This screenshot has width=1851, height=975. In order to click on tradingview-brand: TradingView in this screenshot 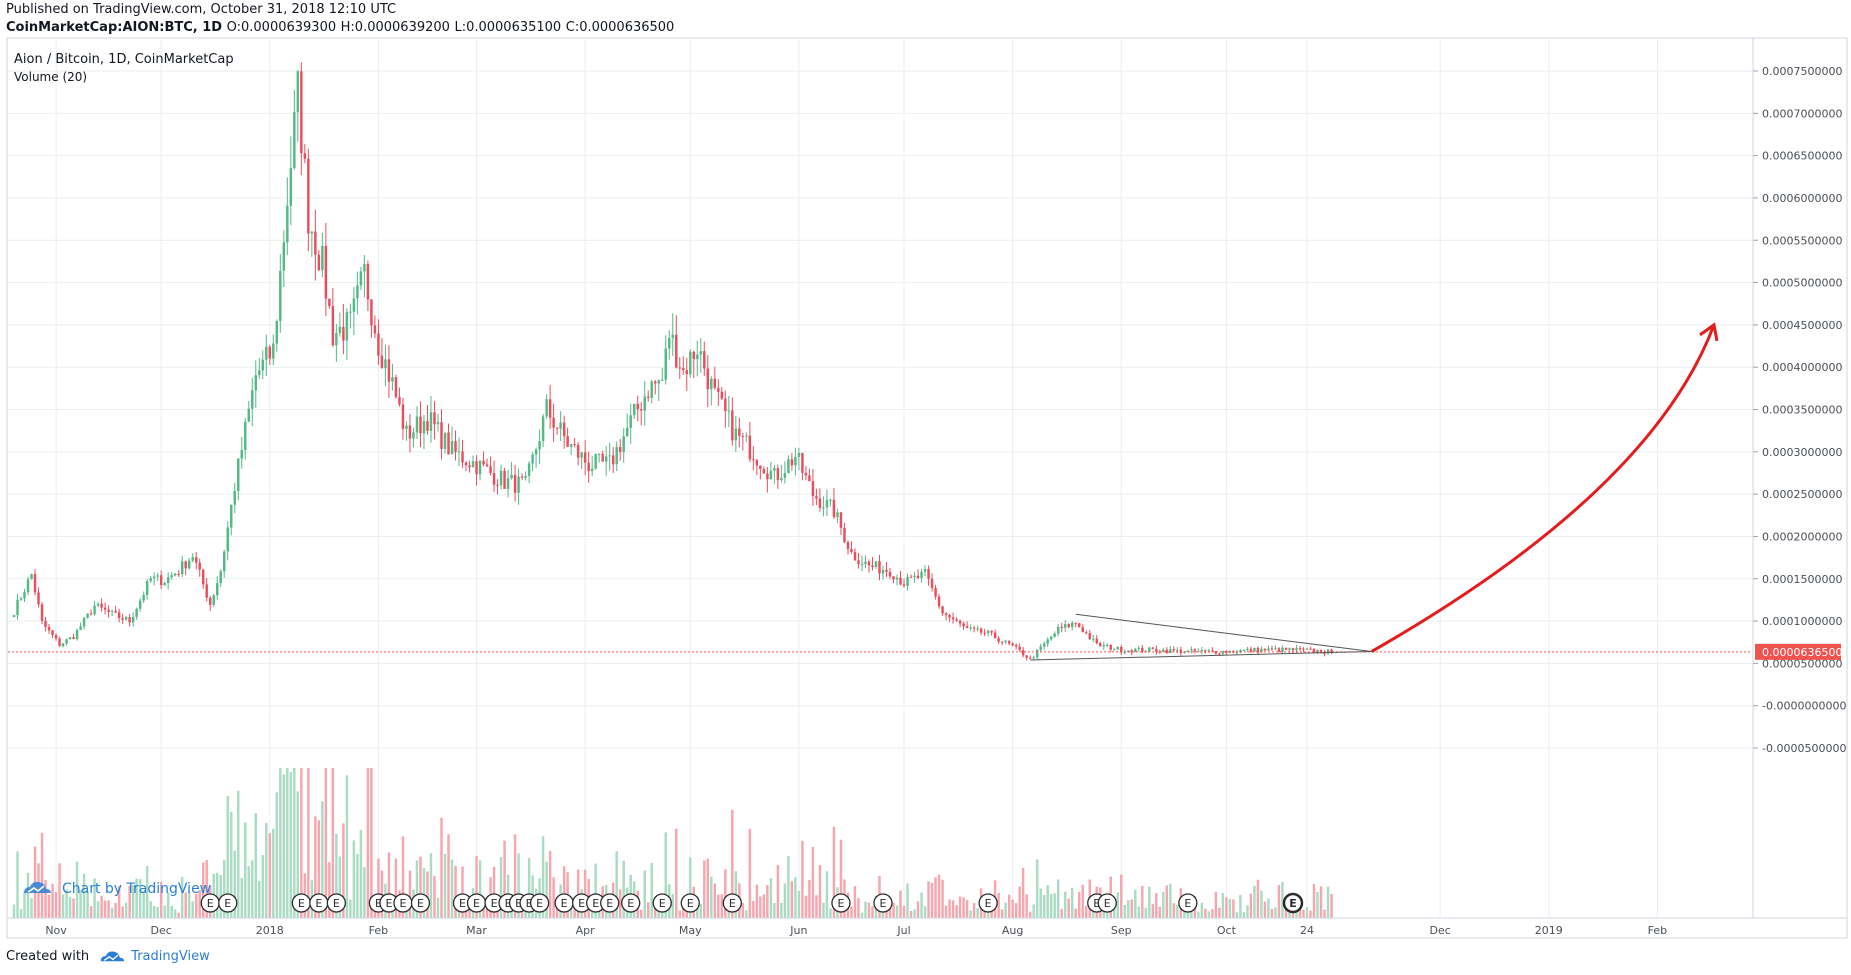, I will do `click(154, 956)`.